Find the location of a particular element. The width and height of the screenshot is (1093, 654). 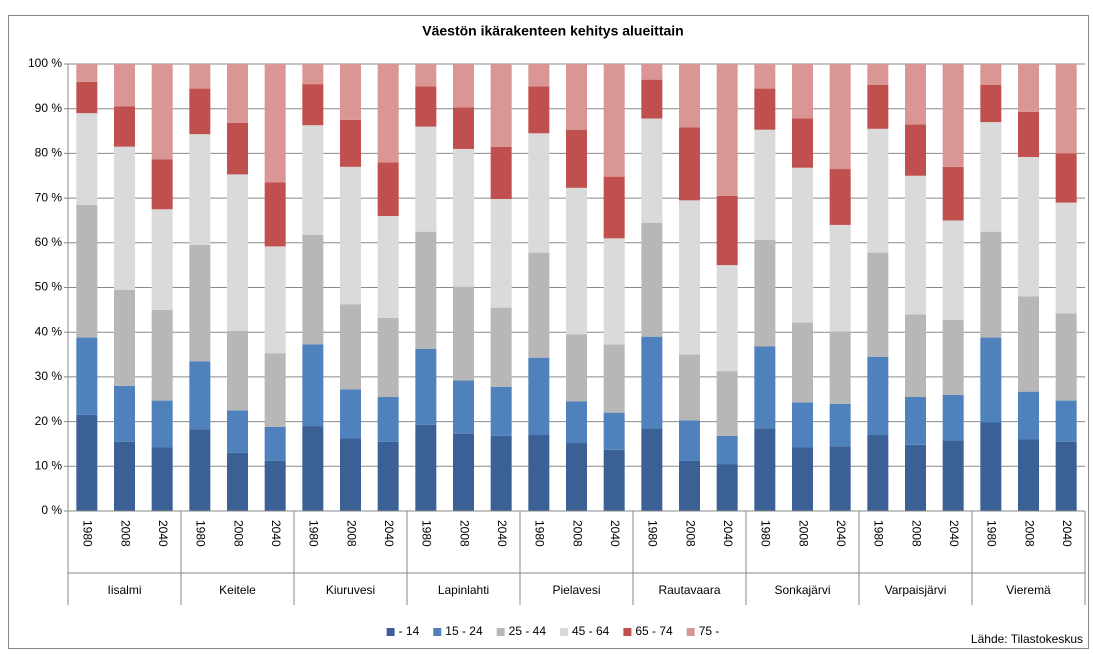

group-label: Rautavaara is located at coordinates (689, 590).